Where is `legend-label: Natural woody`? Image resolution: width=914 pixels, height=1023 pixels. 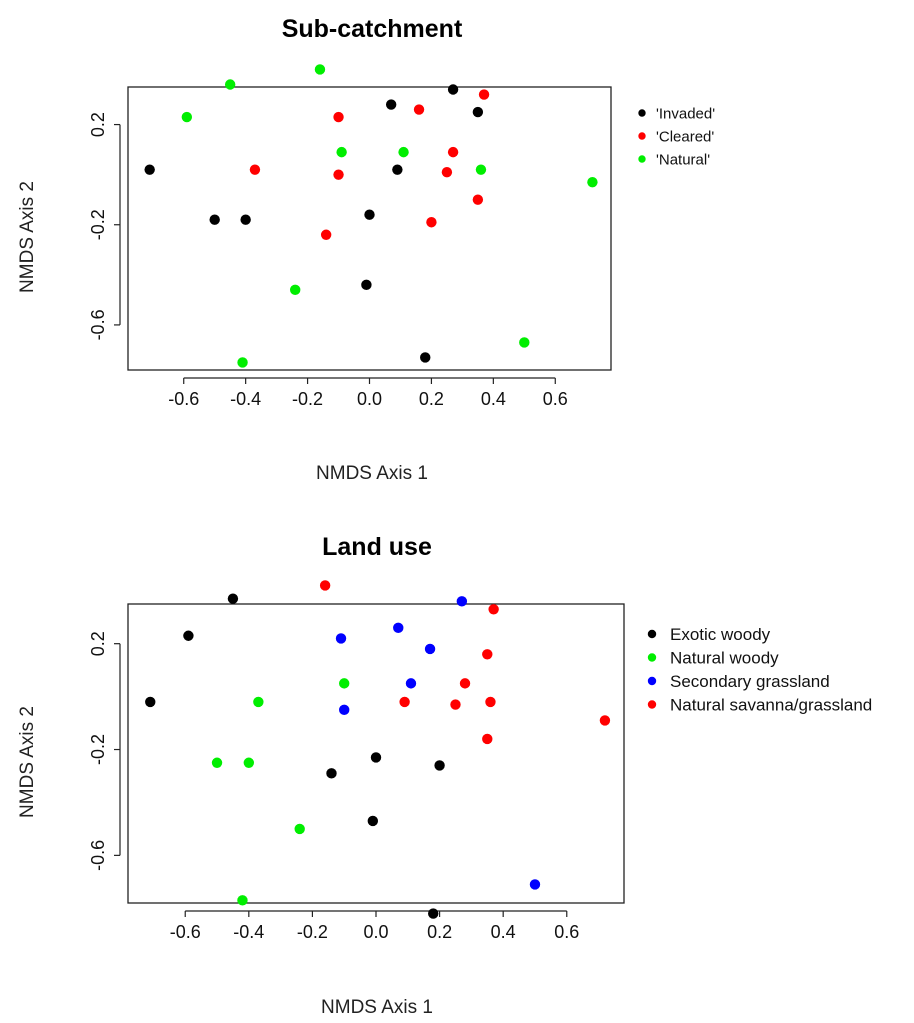
legend-label: Natural woody is located at coordinates (724, 657).